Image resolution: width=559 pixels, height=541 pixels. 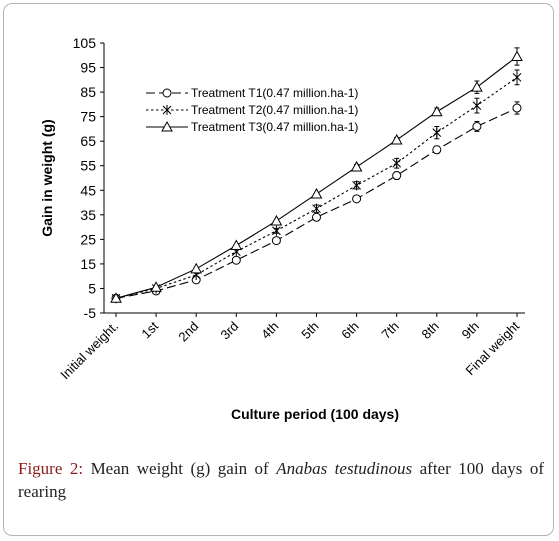 I want to click on caption-species: Anabas testudinous, so click(x=344, y=468).